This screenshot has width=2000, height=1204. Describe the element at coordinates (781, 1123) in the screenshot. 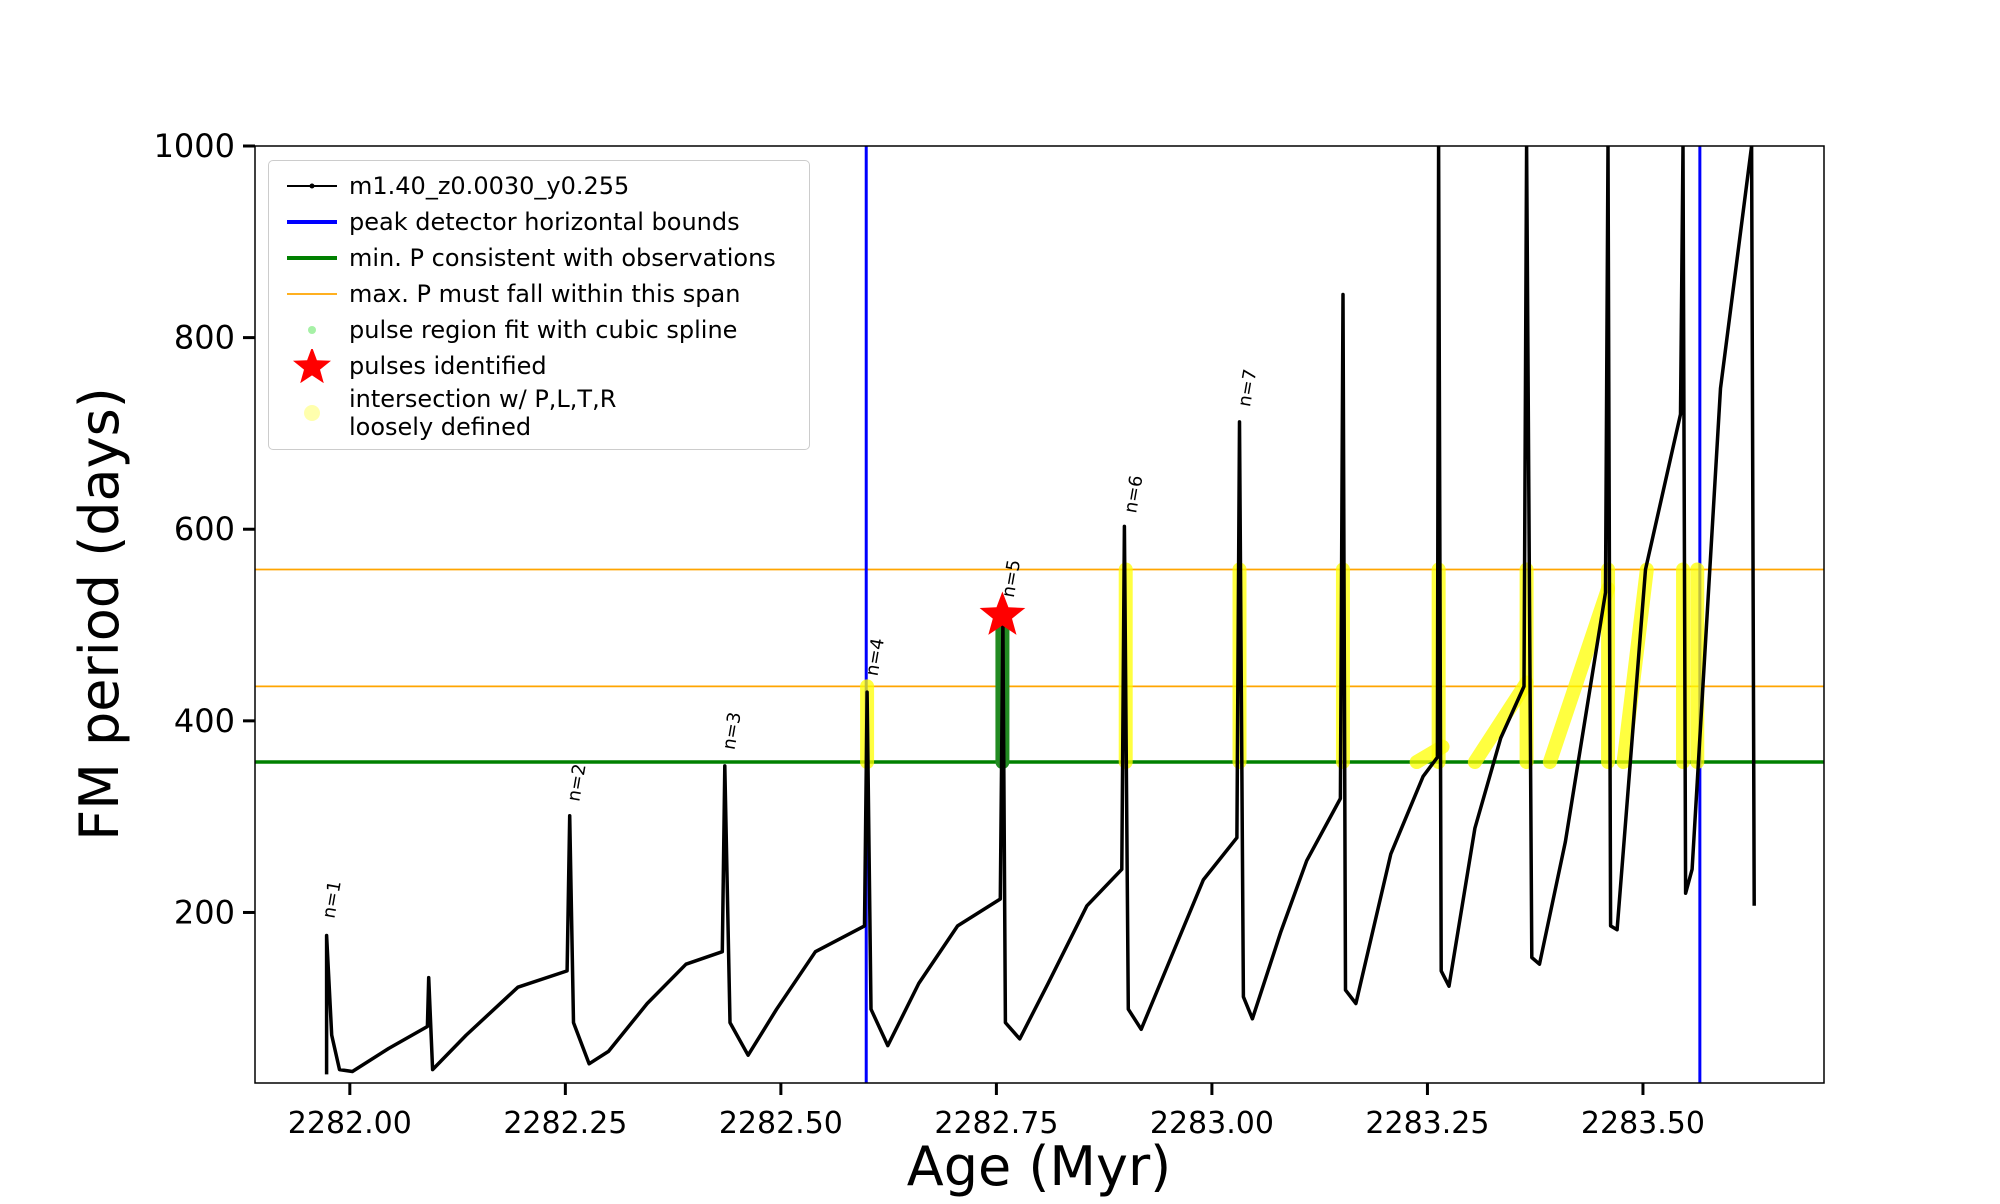

I see `x-tick-label: 2282.50` at that location.